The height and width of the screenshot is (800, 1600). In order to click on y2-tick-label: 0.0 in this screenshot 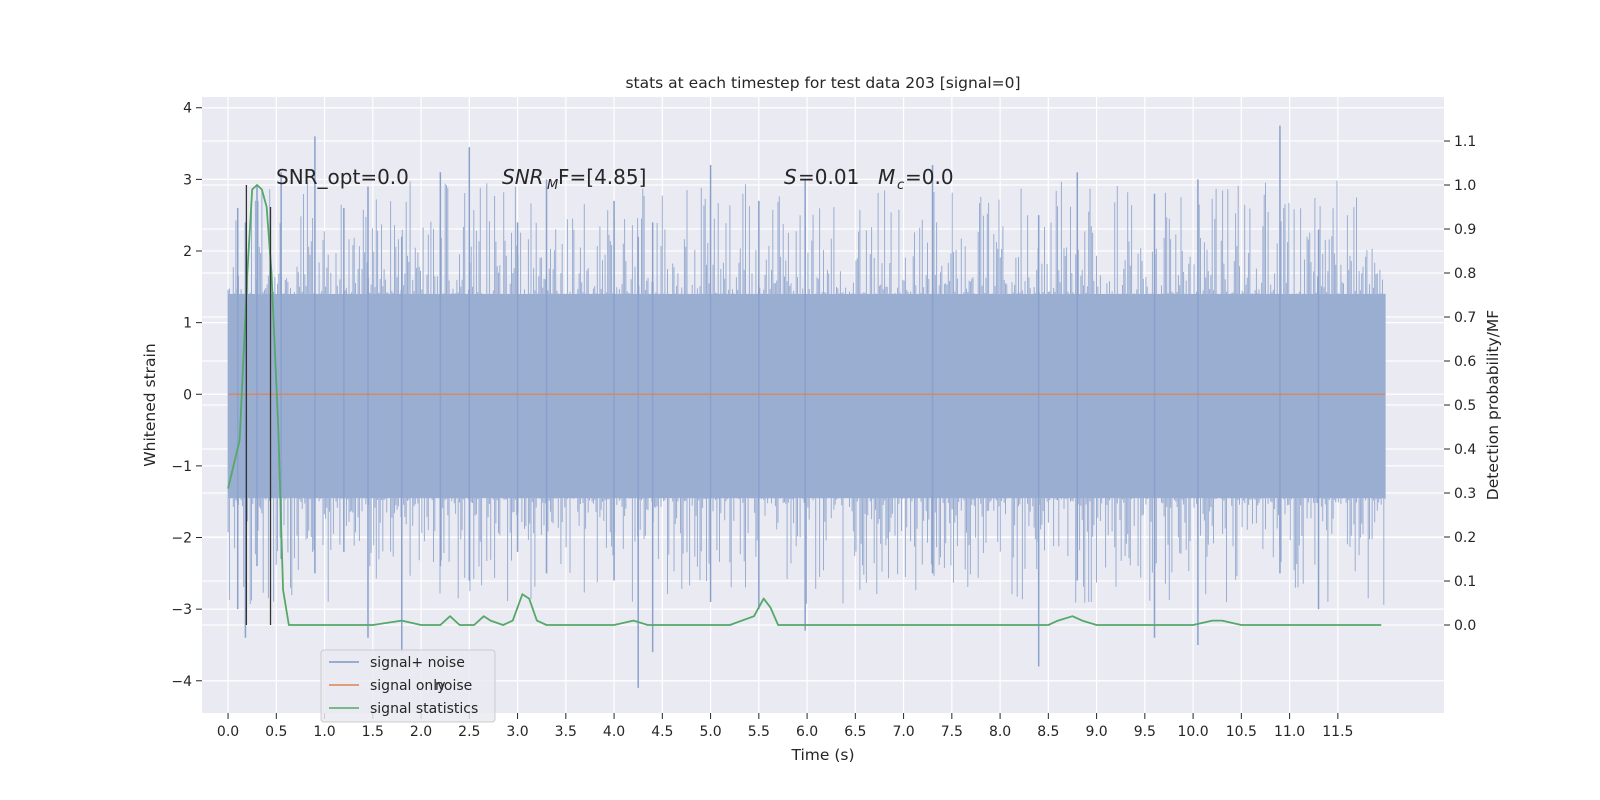, I will do `click(1465, 626)`.